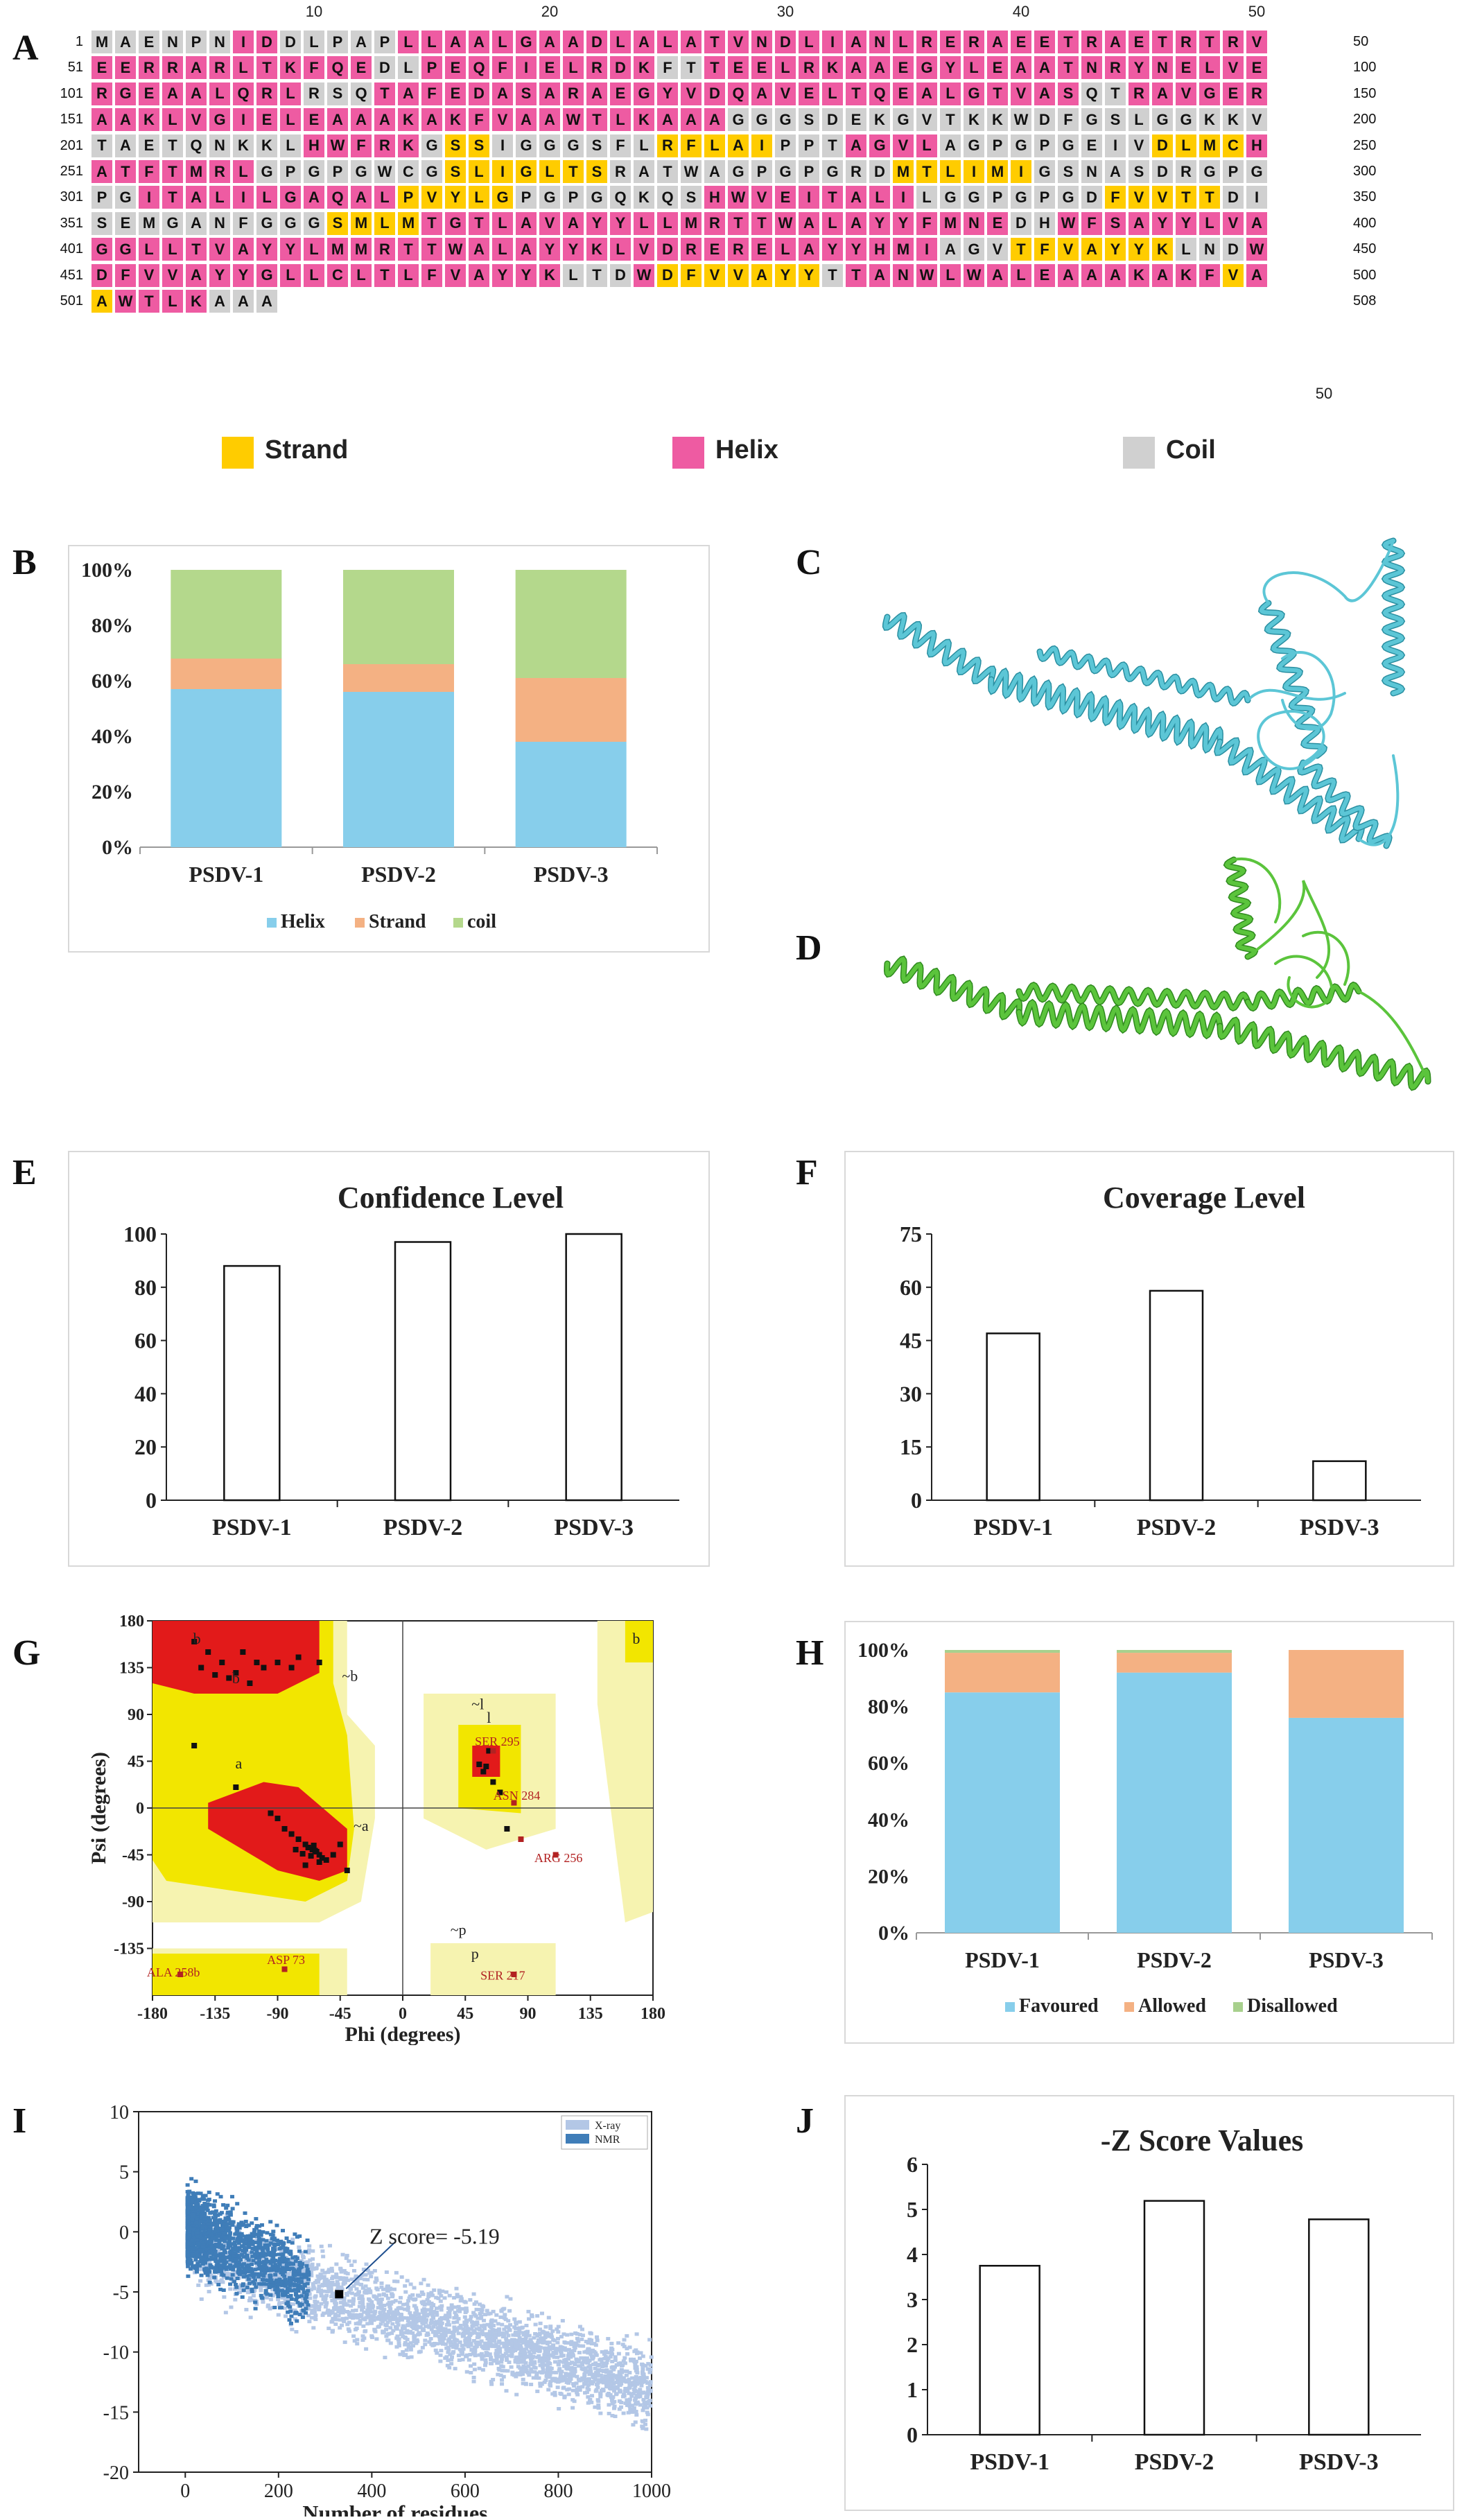 This screenshot has width=1464, height=2520. I want to click on legend-label-favoured: Favoured, so click(1059, 2006).